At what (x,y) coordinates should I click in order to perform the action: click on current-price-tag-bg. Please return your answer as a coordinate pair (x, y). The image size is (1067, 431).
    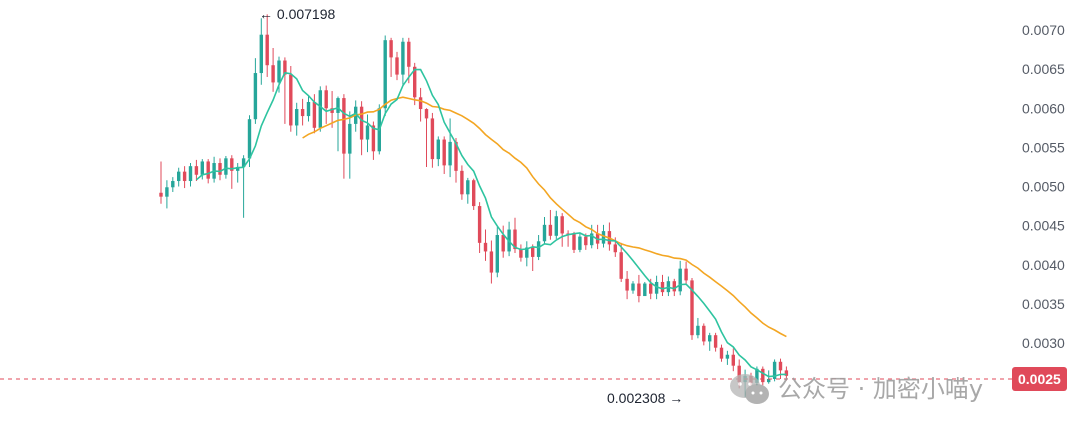
    Looking at the image, I should click on (1039, 378).